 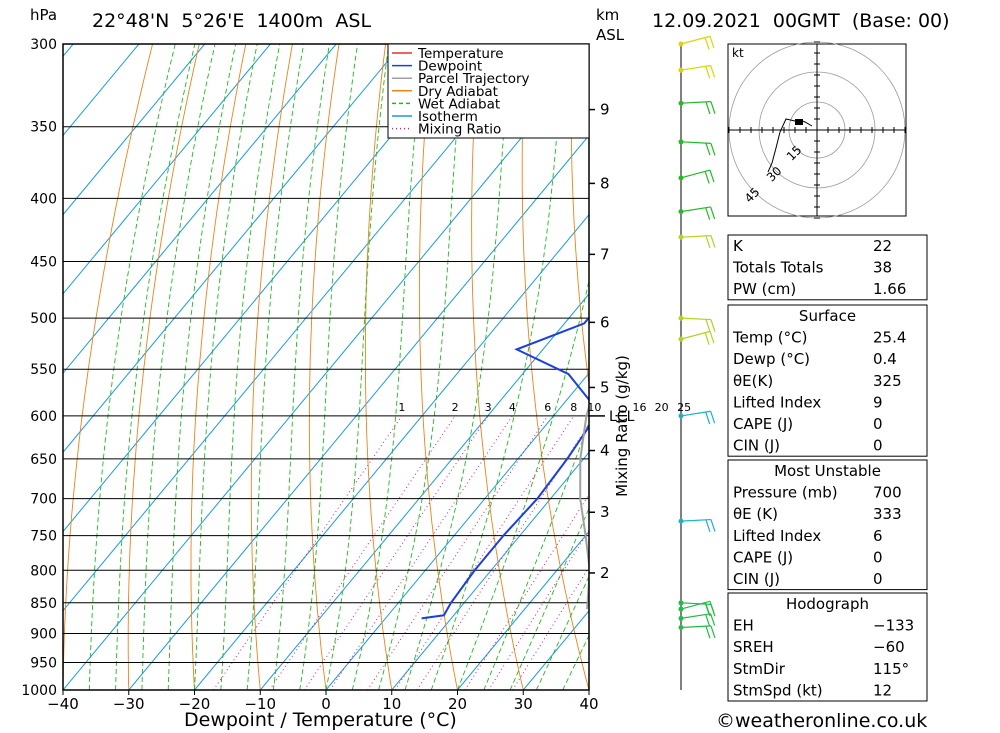 What do you see at coordinates (889, 289) in the screenshot?
I see `indices-table-row-value: 1.66` at bounding box center [889, 289].